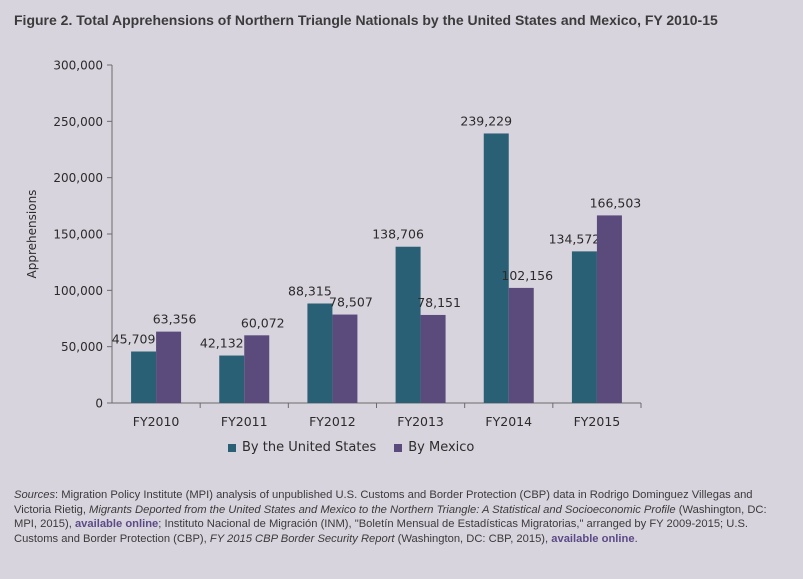  Describe the element at coordinates (99, 404) in the screenshot. I see `y-tick-label: 0` at that location.